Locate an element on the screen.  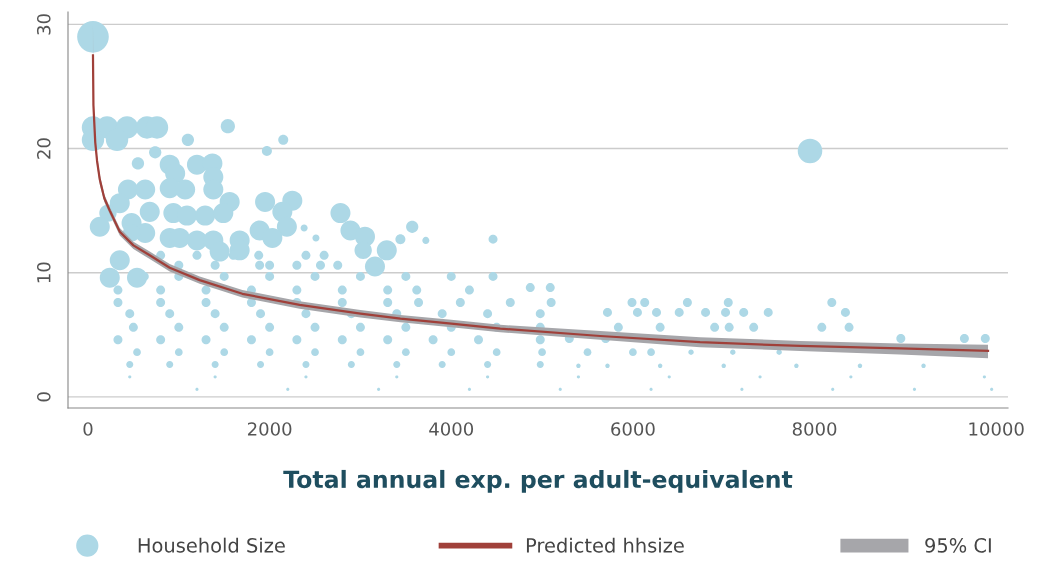
x-axis-title: Total annual exp. per adult-equivalent is located at coordinates (538, 481).